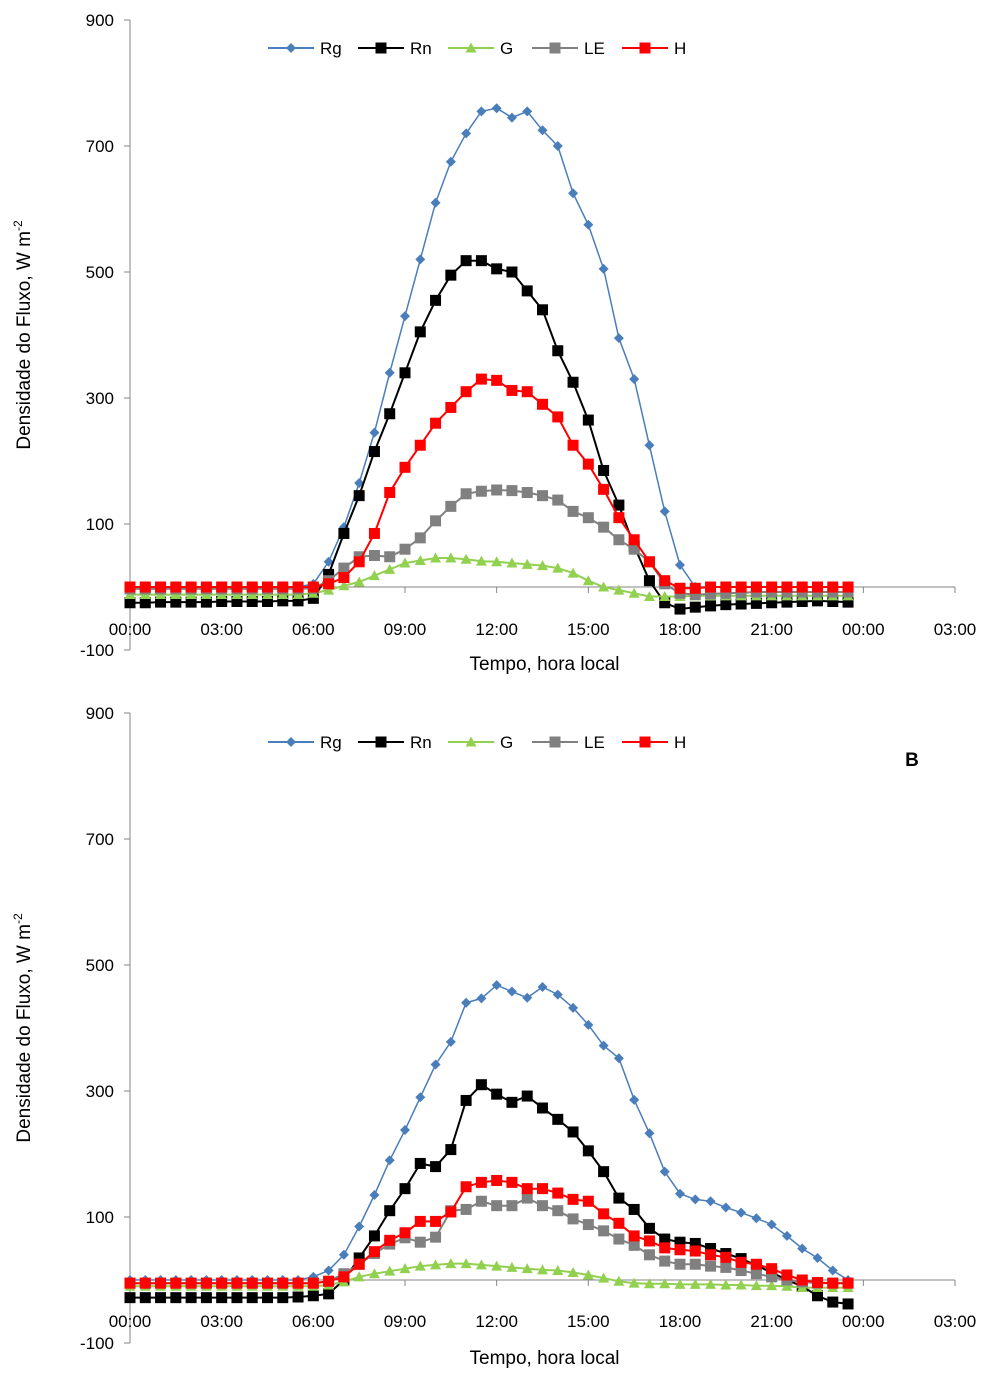 The width and height of the screenshot is (989, 1373). I want to click on x-tick-label: 09:00, so click(405, 629).